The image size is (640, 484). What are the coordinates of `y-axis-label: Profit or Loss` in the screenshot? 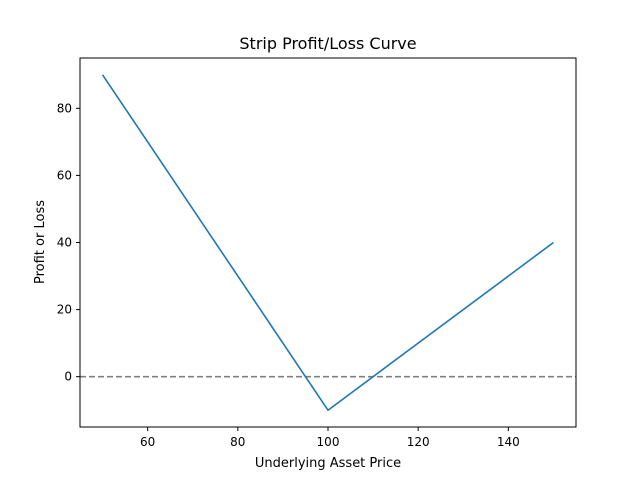 It's located at (40, 242).